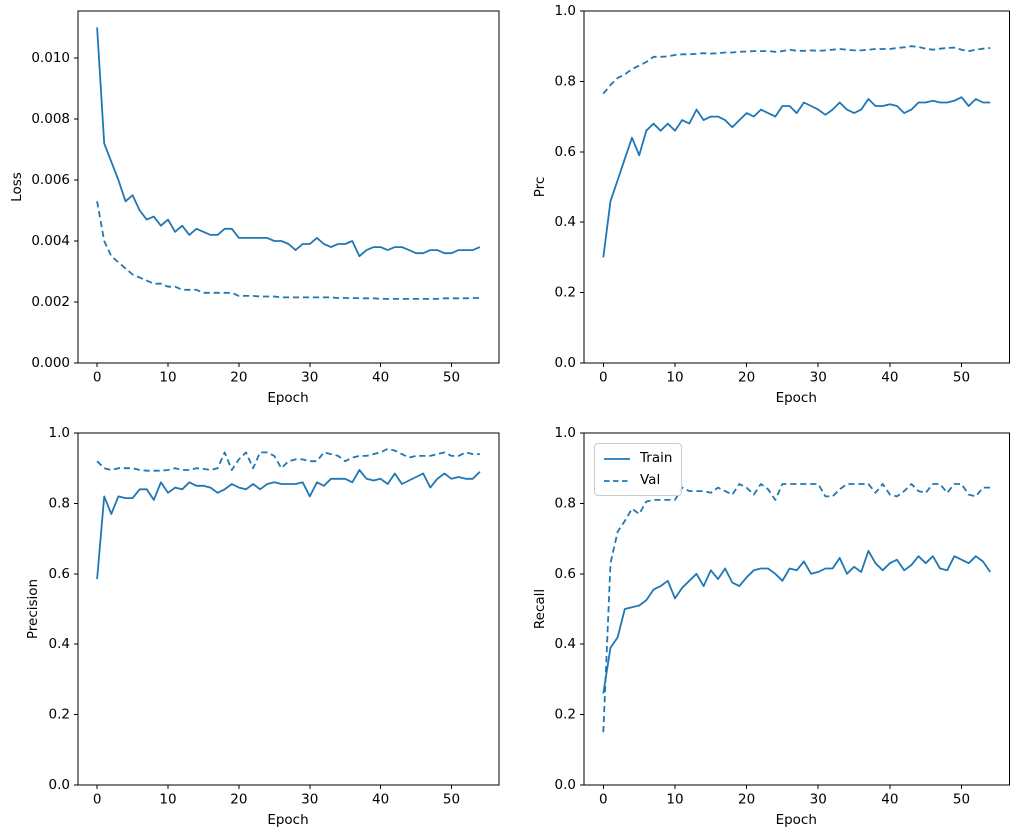 The height and width of the screenshot is (838, 1018). What do you see at coordinates (50, 241) in the screenshot?
I see `y-tick-label: 0.004` at bounding box center [50, 241].